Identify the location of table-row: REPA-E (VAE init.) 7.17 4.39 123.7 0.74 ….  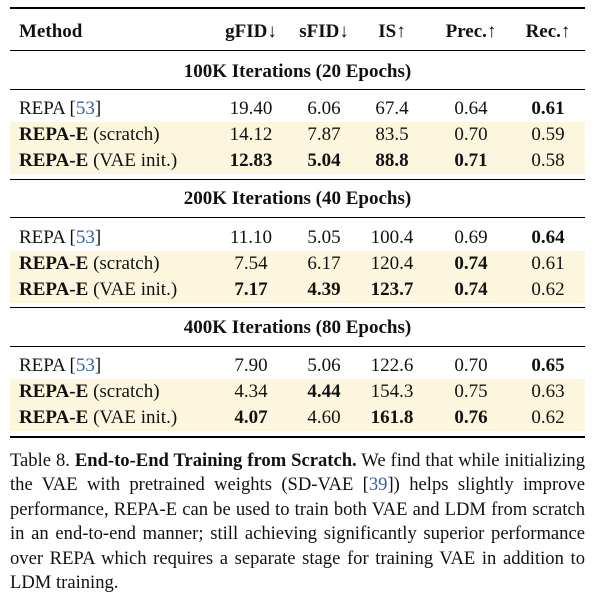
(297, 290).